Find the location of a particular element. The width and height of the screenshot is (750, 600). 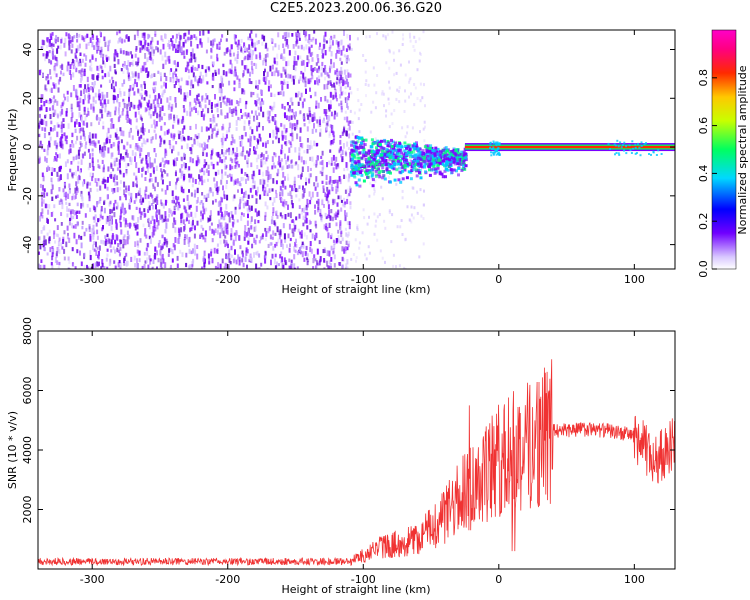

colorbar-tick-label: 0.8 is located at coordinates (703, 78).